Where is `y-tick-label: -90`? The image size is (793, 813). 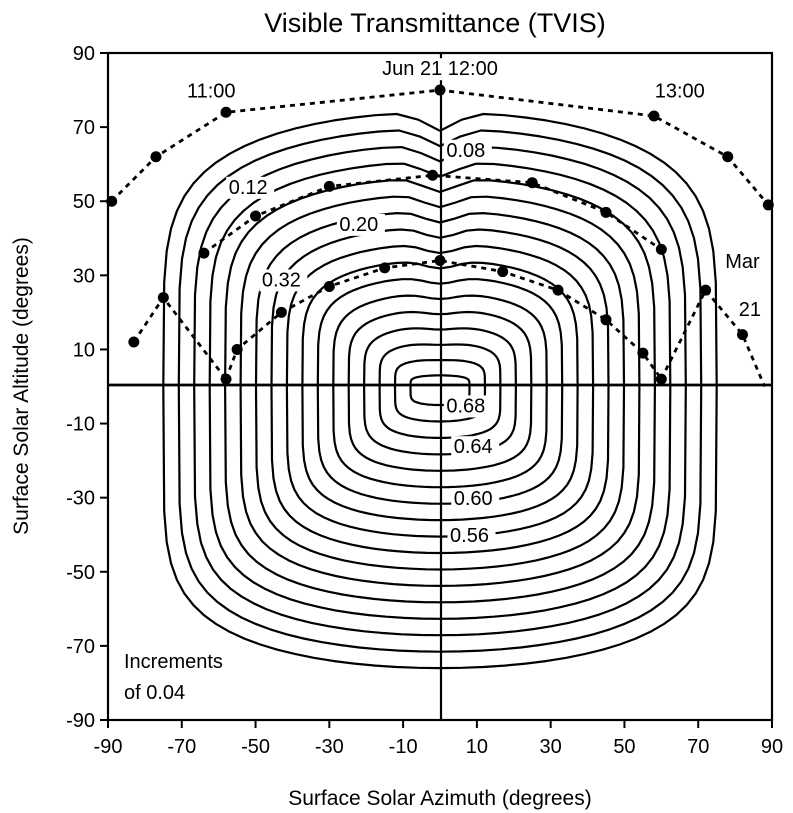 y-tick-label: -90 is located at coordinates (80, 721).